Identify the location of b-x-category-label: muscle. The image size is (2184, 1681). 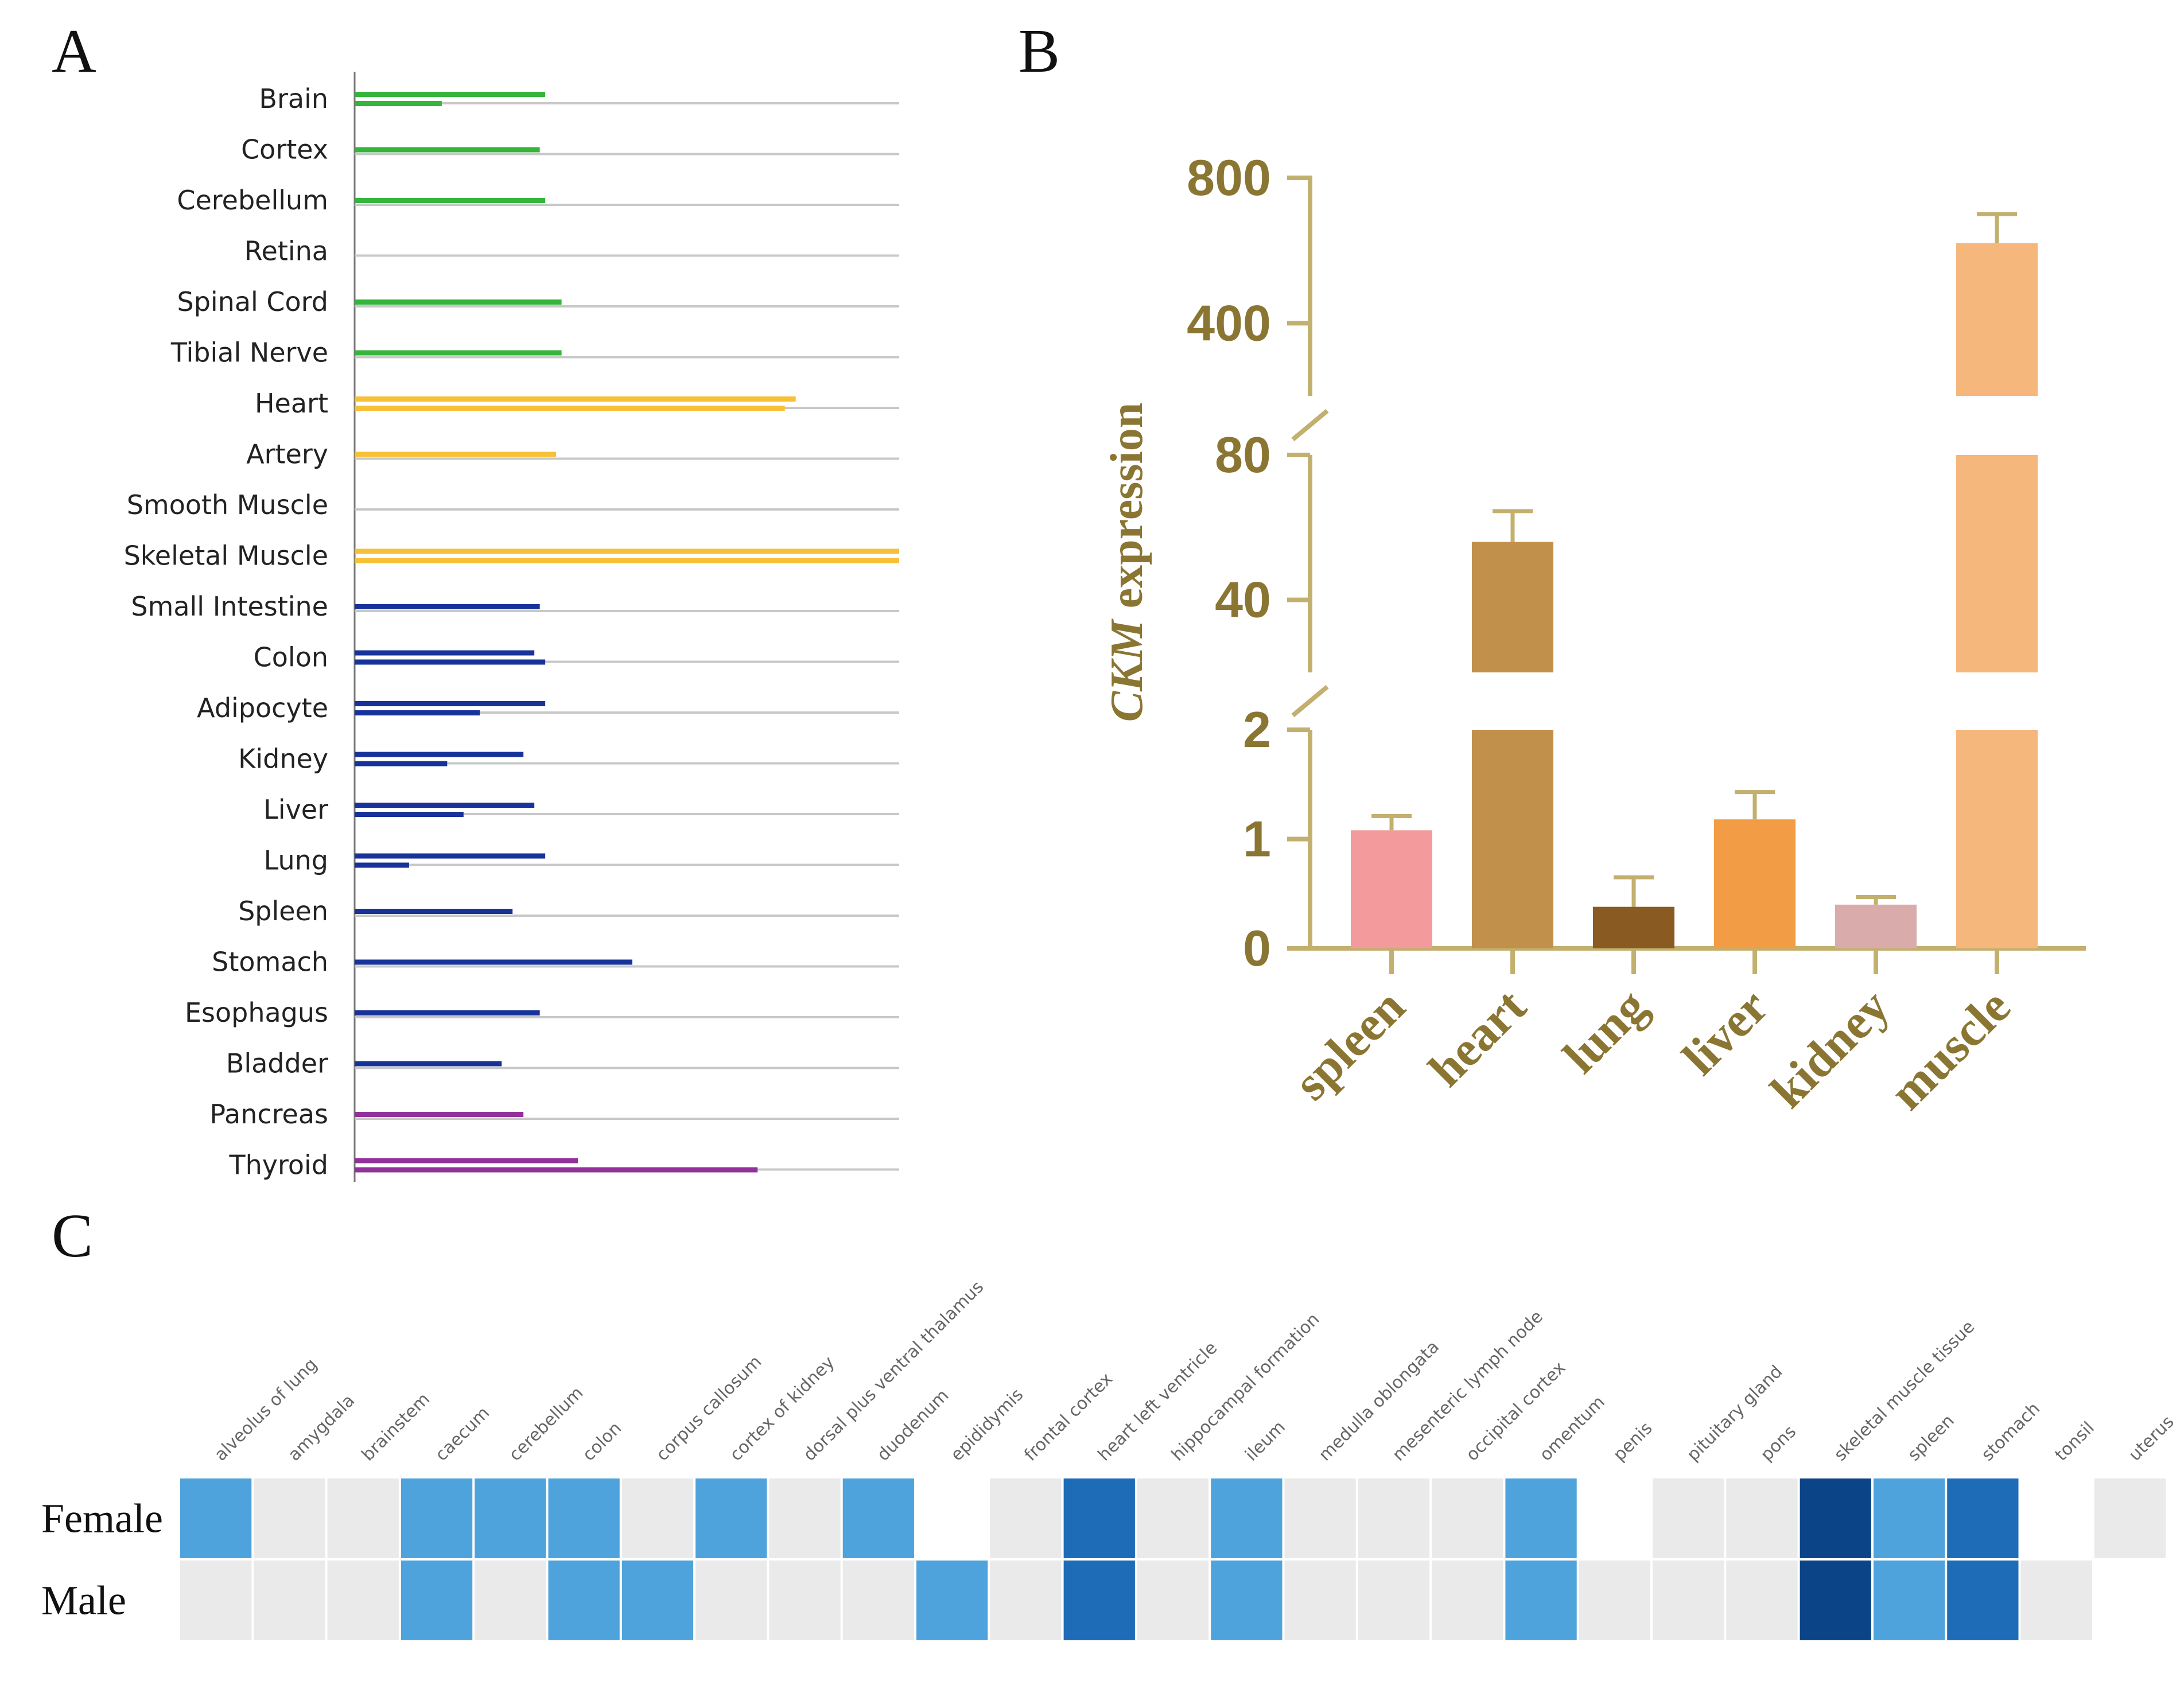
(1950, 1049).